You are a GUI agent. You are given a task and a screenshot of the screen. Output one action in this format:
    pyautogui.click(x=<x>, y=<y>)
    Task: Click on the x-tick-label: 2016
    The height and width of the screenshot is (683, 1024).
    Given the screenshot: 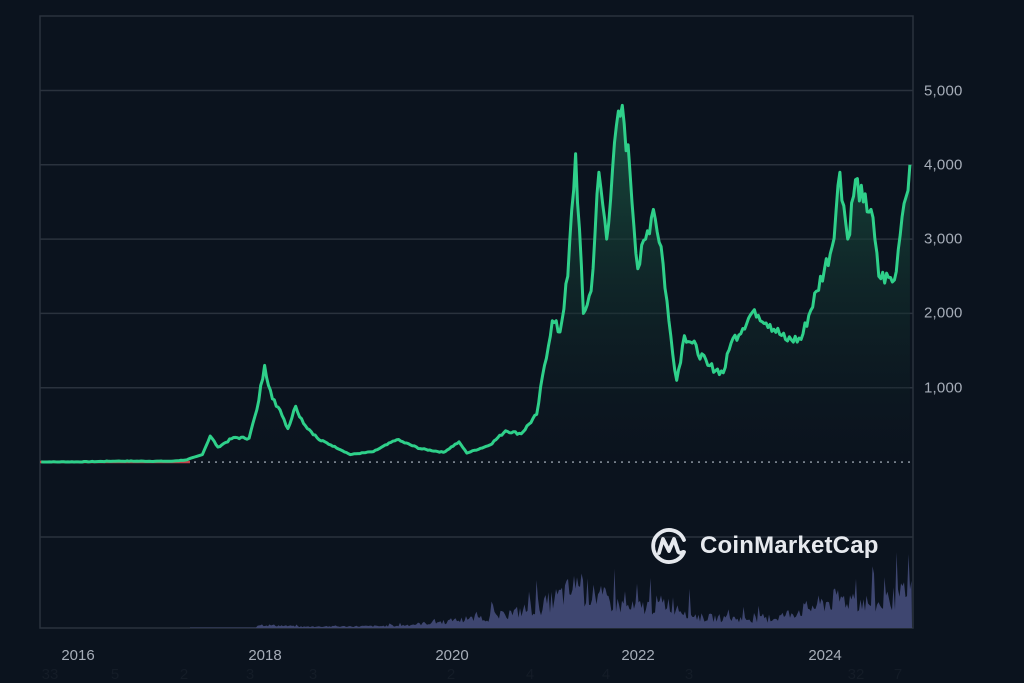 What is the action you would take?
    pyautogui.click(x=78, y=655)
    